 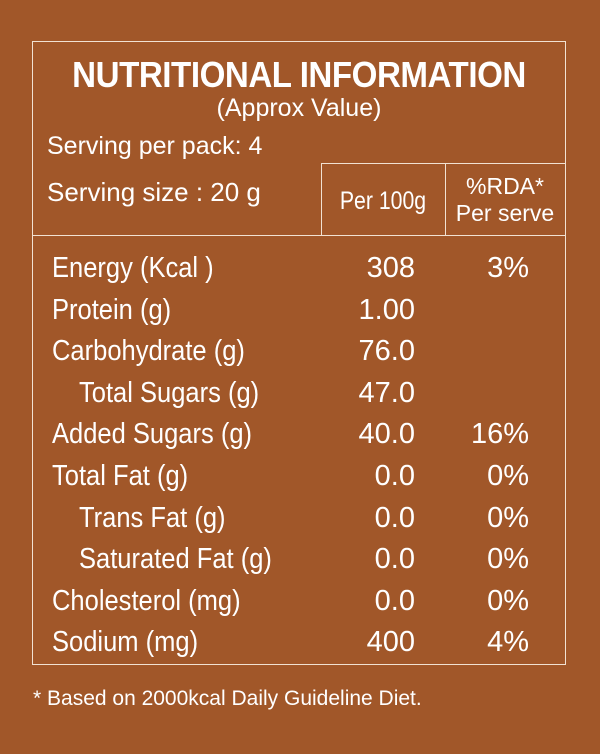 I want to click on nutrient-per-100g: 308, so click(x=390, y=268).